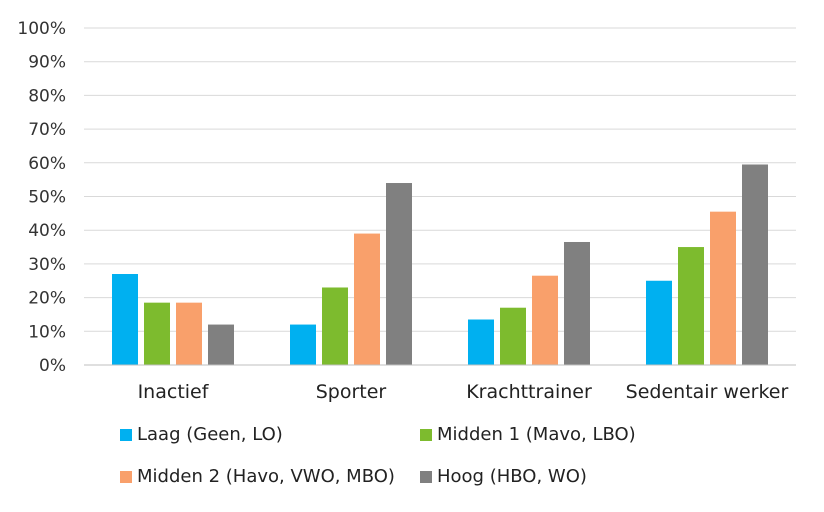 This screenshot has width=824, height=512. Describe the element at coordinates (41, 29) in the screenshot. I see `y-tick-label: 100%` at that location.